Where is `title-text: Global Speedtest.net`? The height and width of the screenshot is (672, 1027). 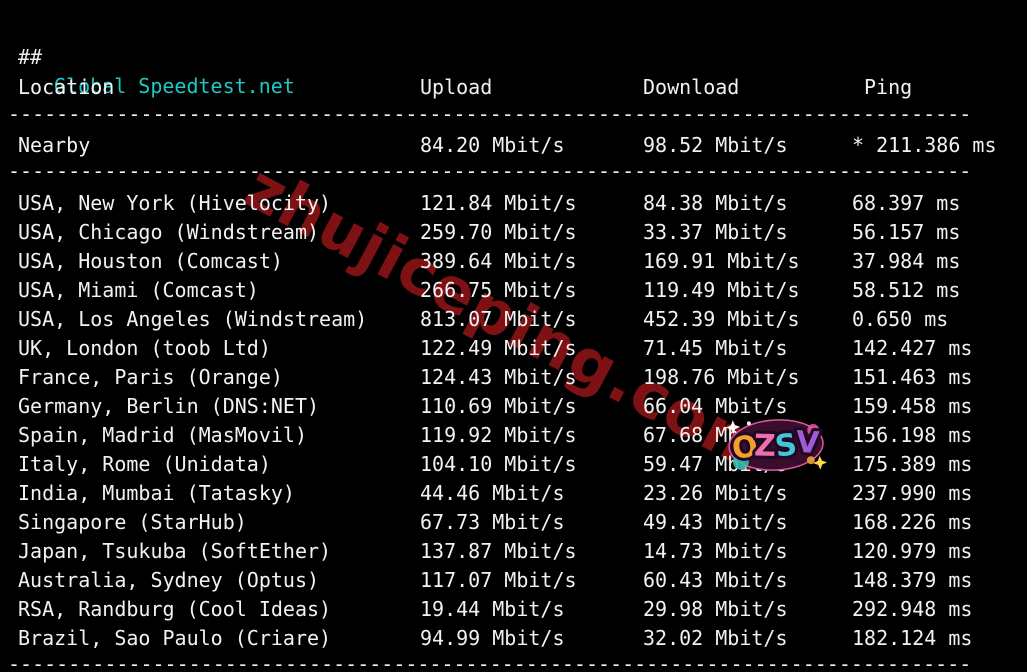 title-text: Global Speedtest.net is located at coordinates (174, 86).